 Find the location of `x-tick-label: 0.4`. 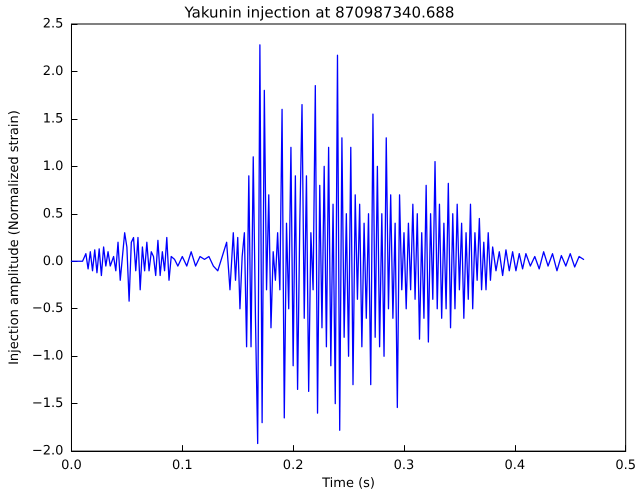

x-tick-label: 0.4 is located at coordinates (515, 466).